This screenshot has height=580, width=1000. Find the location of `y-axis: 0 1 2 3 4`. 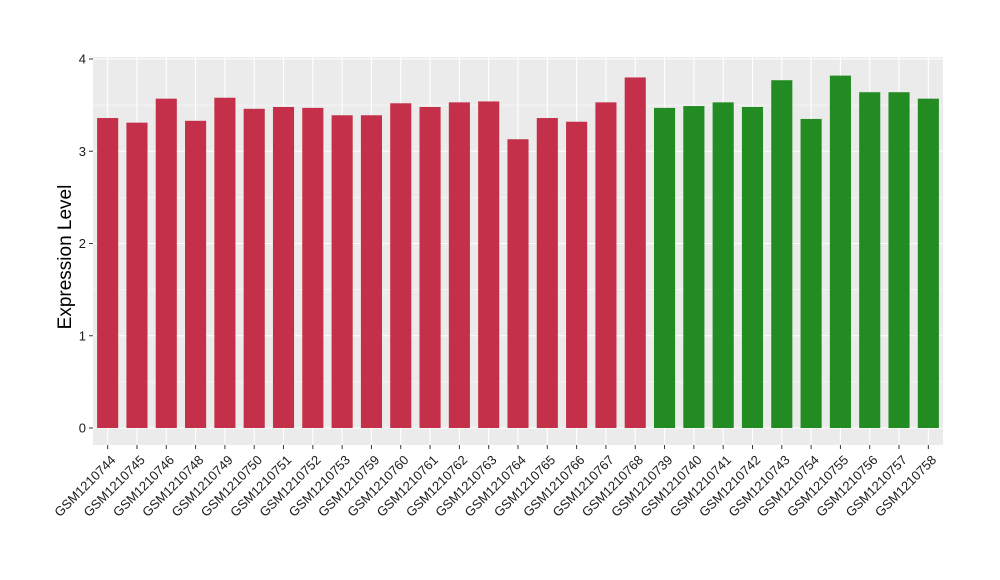

y-axis: 0 1 2 3 4 is located at coordinates (86, 244).